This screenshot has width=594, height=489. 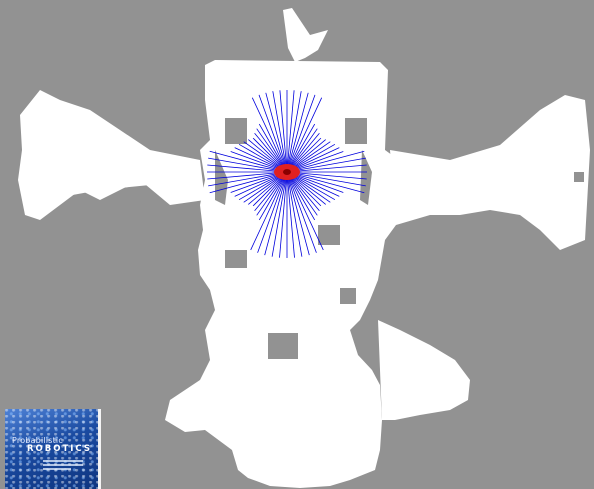 I want to click on book-authors-text, so click(x=63, y=466).